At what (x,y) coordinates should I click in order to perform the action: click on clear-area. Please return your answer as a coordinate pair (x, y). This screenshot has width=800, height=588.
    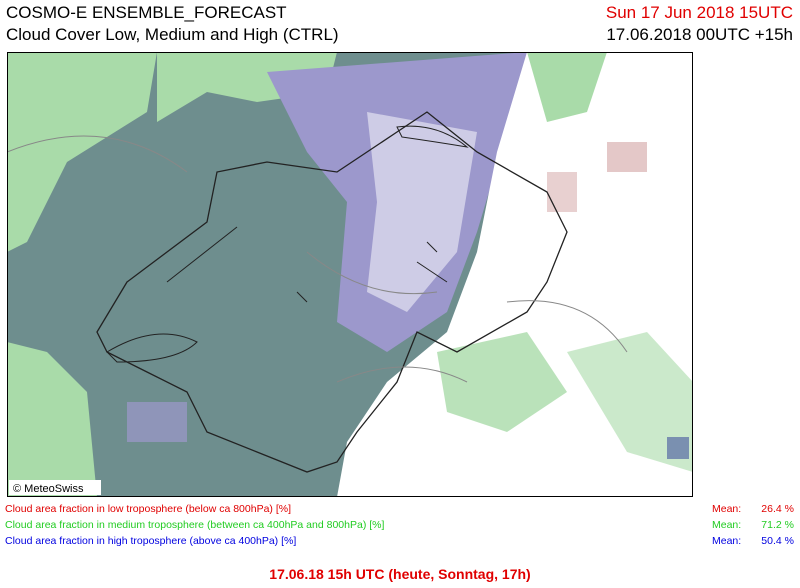
    Looking at the image, I should click on (422, 212).